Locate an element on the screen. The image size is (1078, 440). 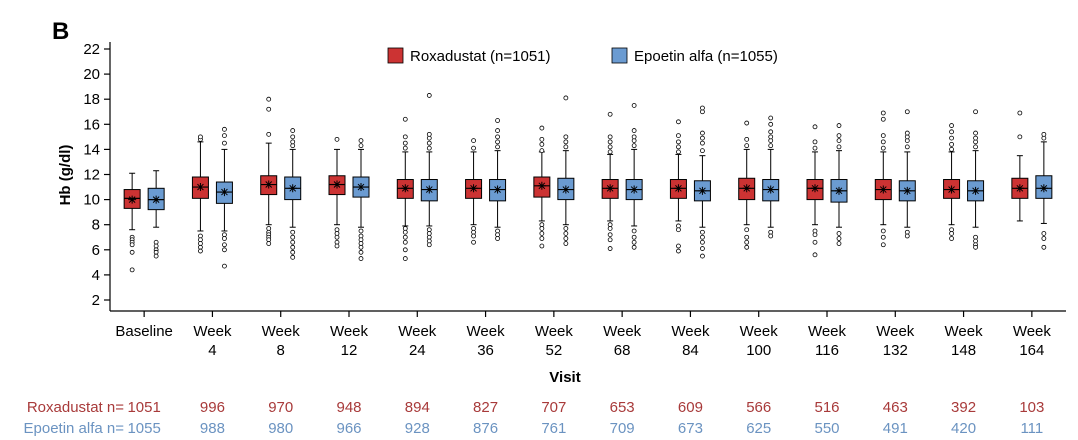
y-axis-label: Hb (g/dl) is located at coordinates (65, 175).